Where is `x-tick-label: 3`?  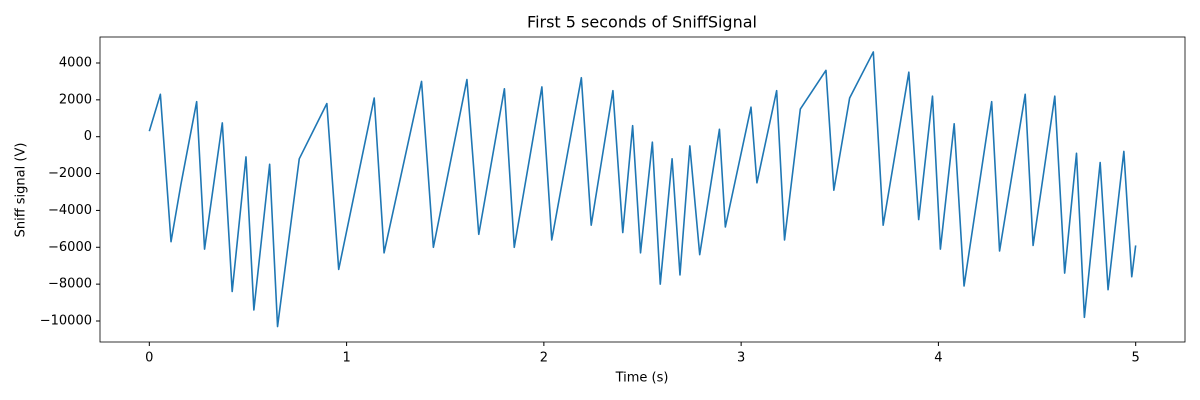
x-tick-label: 3 is located at coordinates (741, 358).